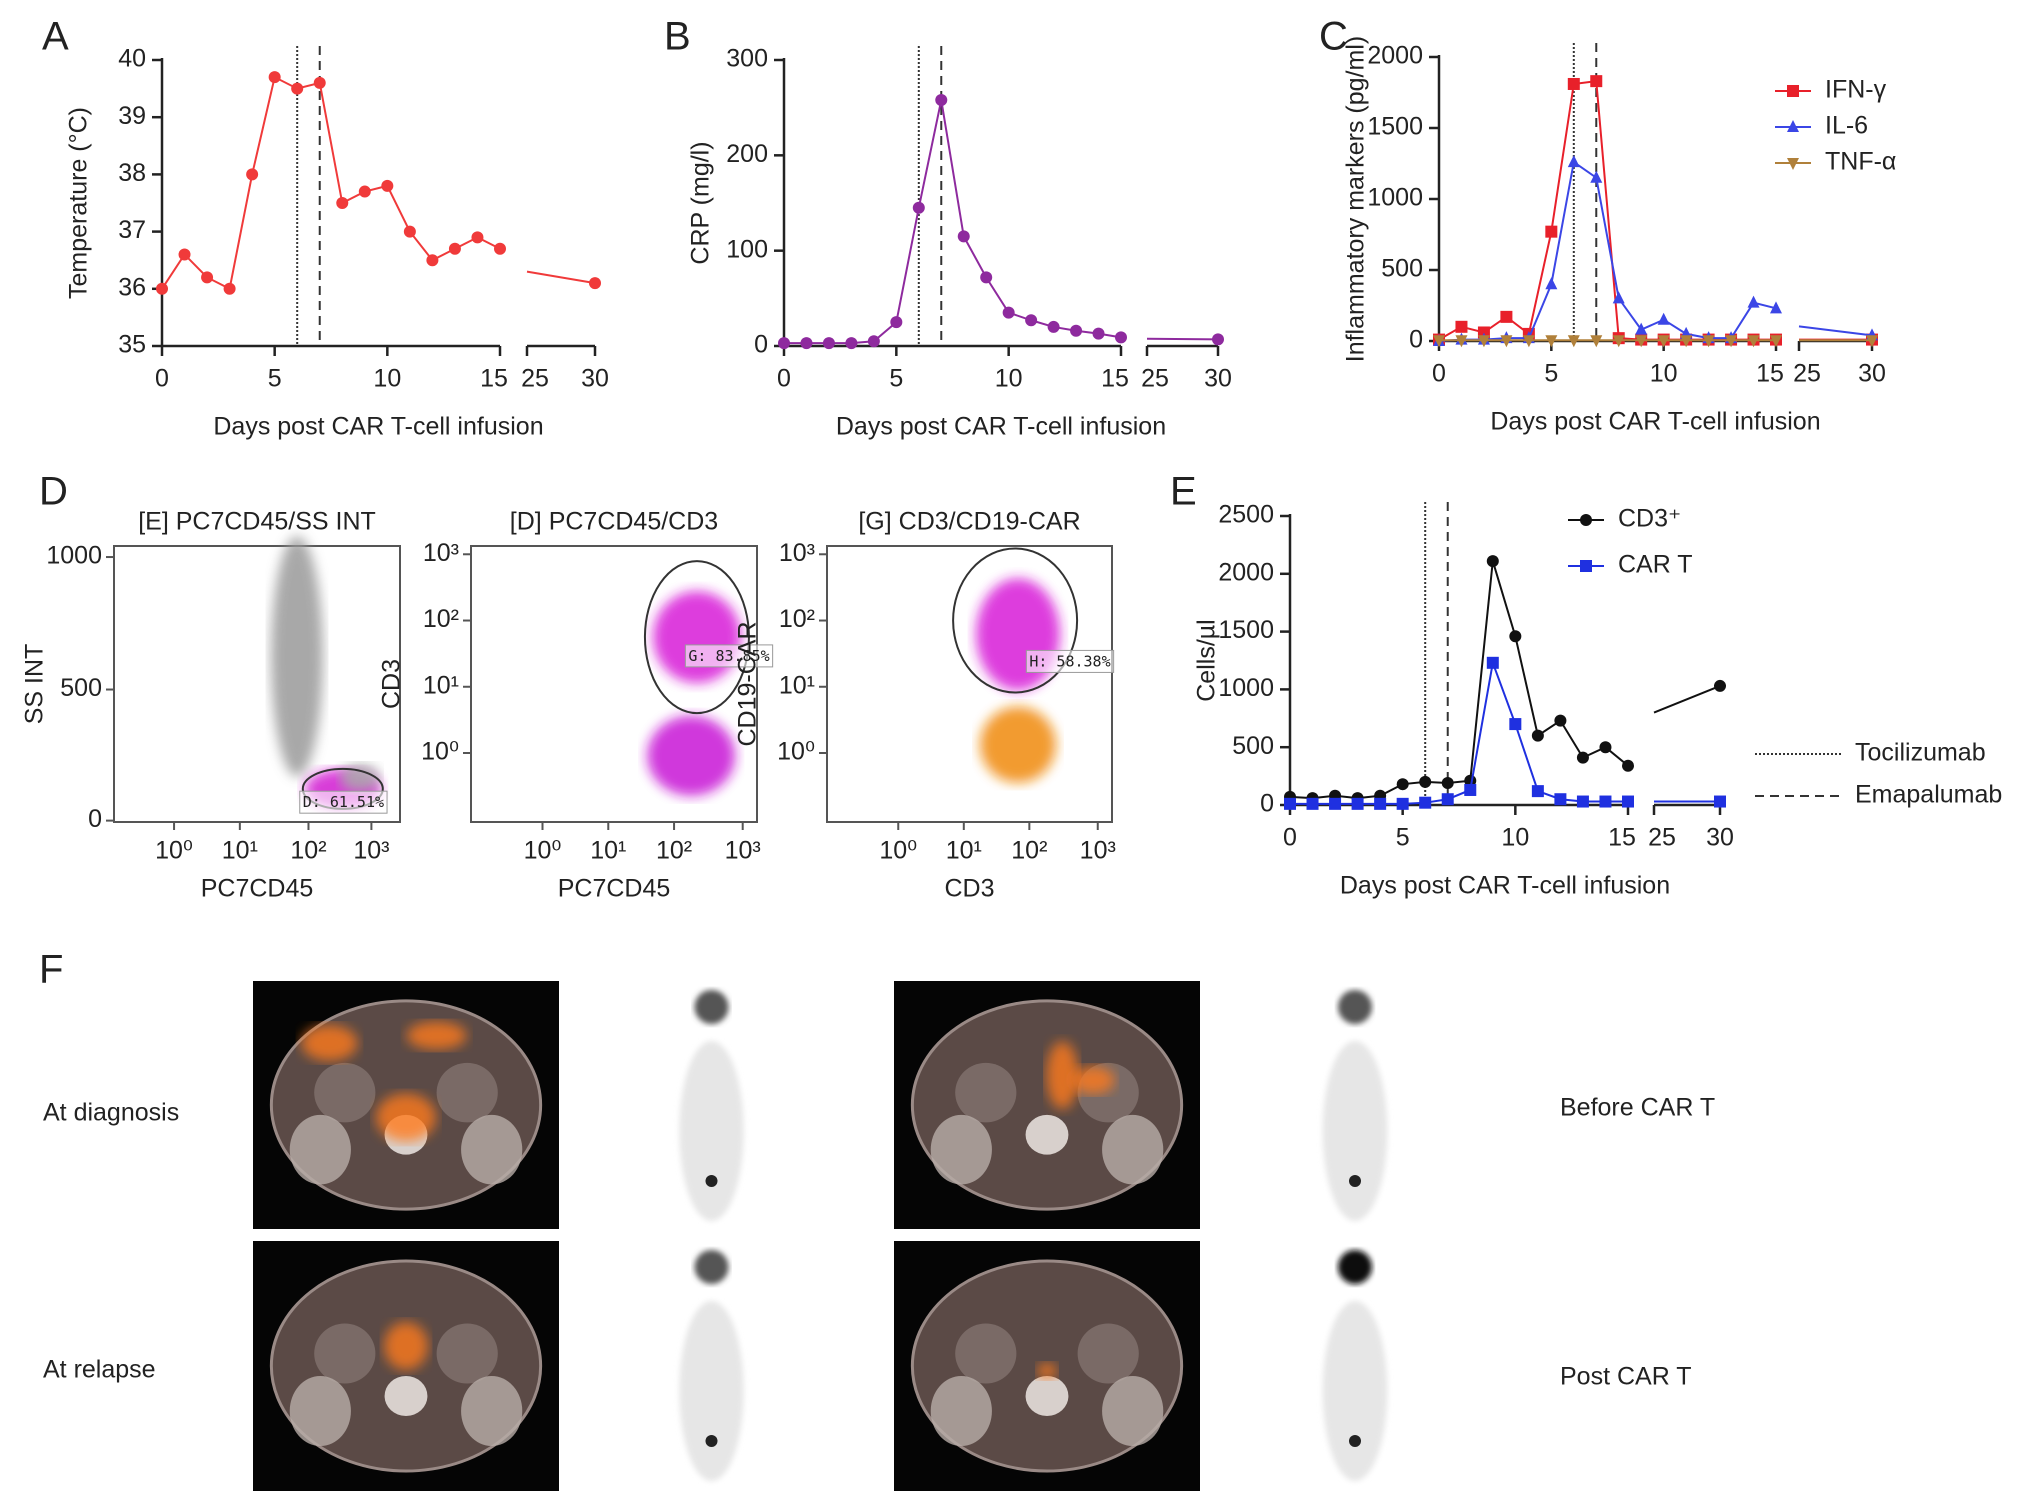 Image resolution: width=2032 pixels, height=1502 pixels. What do you see at coordinates (132, 116) in the screenshot?
I see `y-tick-label: 39` at bounding box center [132, 116].